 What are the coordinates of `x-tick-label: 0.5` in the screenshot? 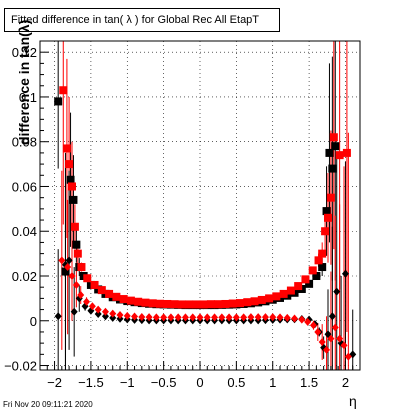 It's located at (236, 382).